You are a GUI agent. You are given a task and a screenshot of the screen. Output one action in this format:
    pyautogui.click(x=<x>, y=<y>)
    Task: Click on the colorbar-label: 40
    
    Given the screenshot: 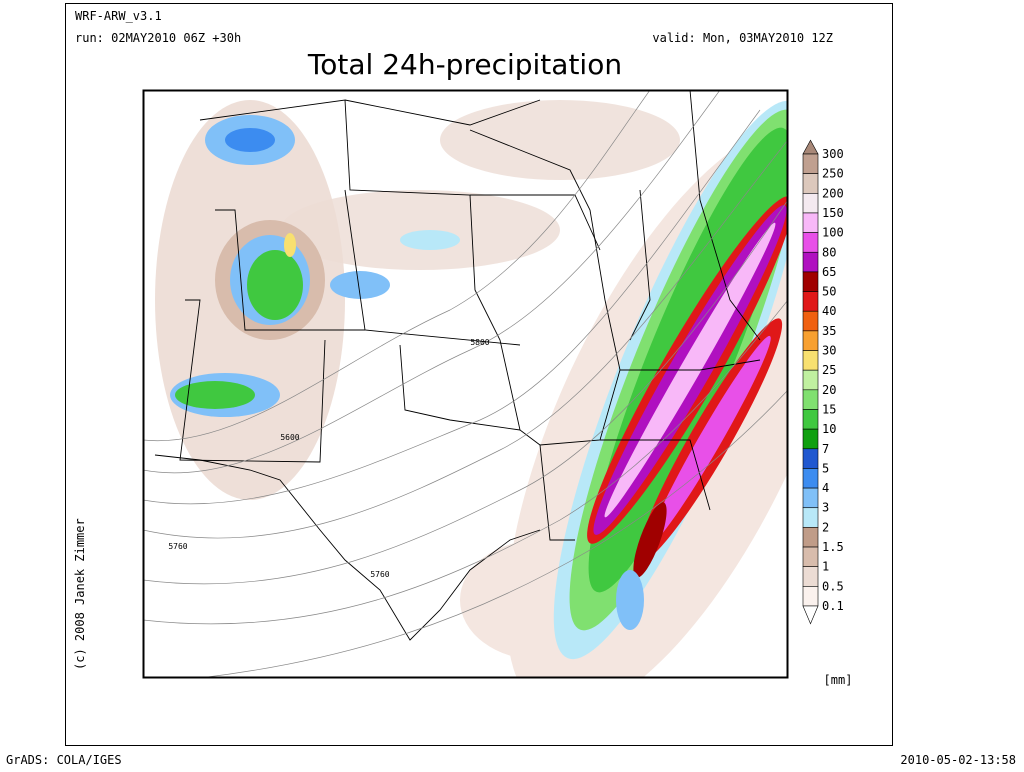 What is the action you would take?
    pyautogui.click(x=829, y=311)
    